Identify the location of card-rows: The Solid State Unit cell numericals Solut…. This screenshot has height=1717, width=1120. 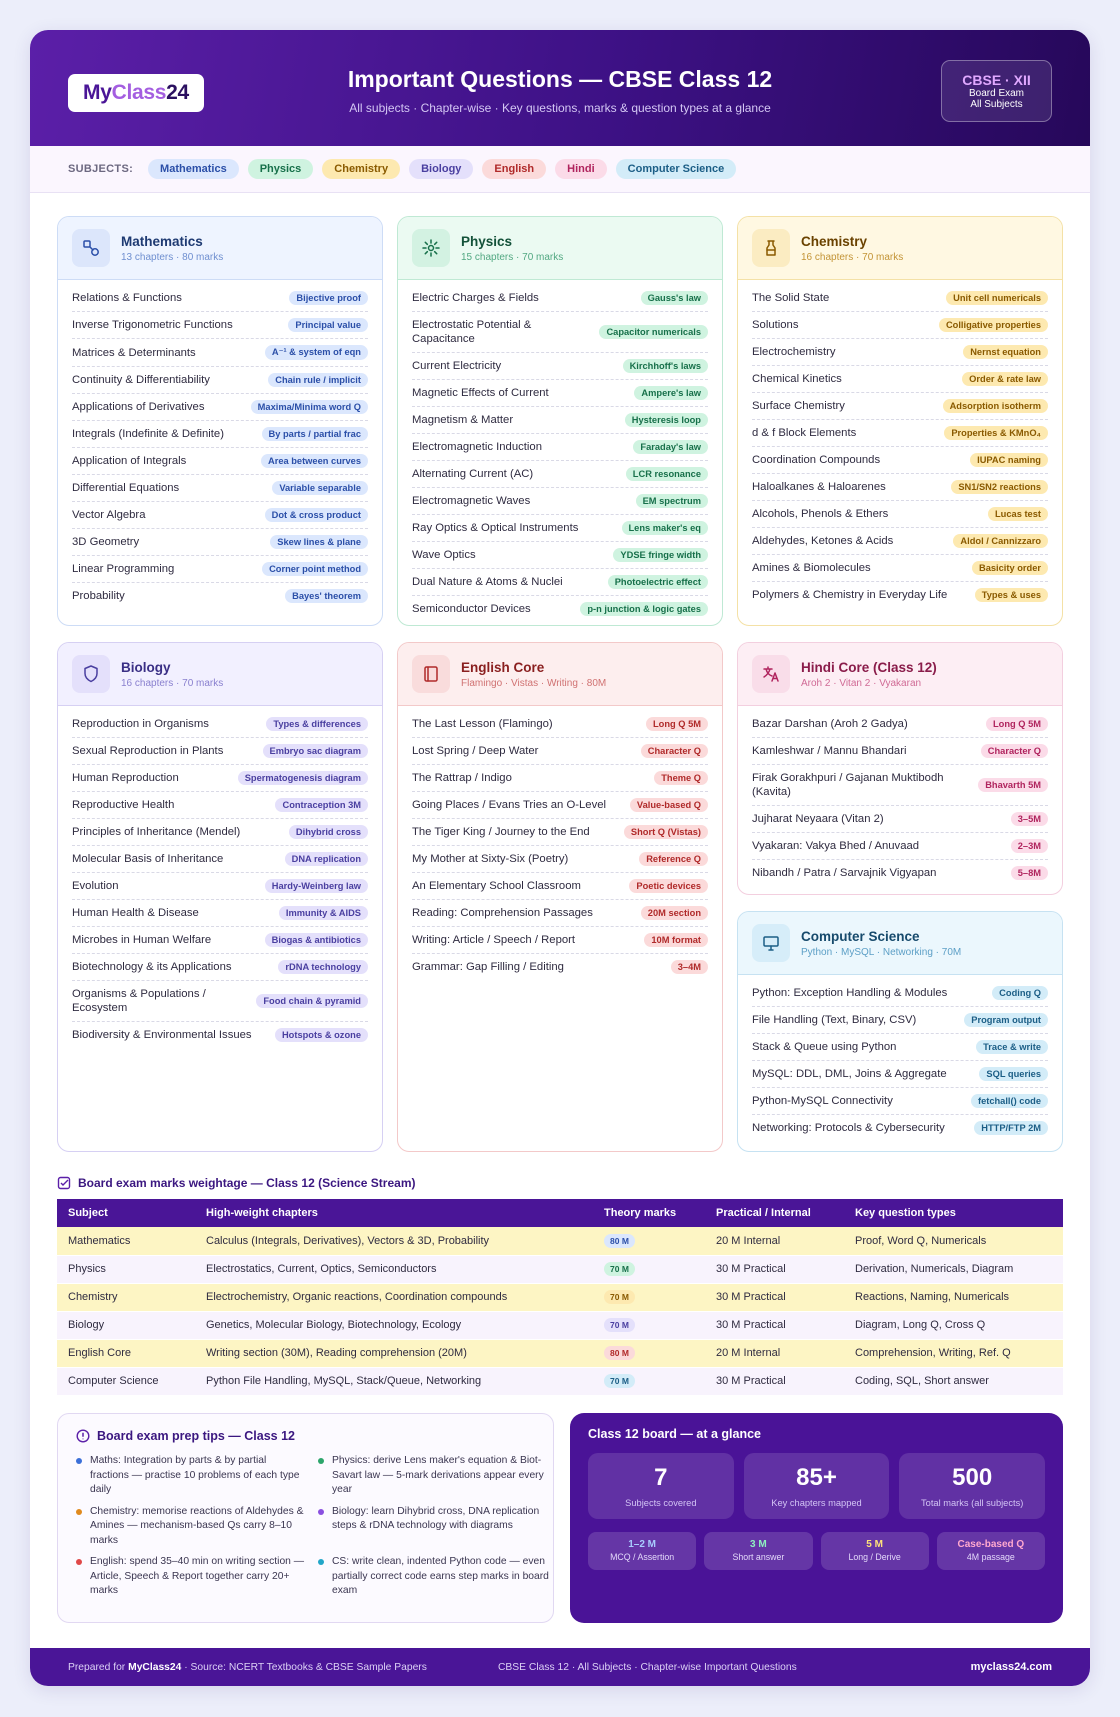
(900, 444).